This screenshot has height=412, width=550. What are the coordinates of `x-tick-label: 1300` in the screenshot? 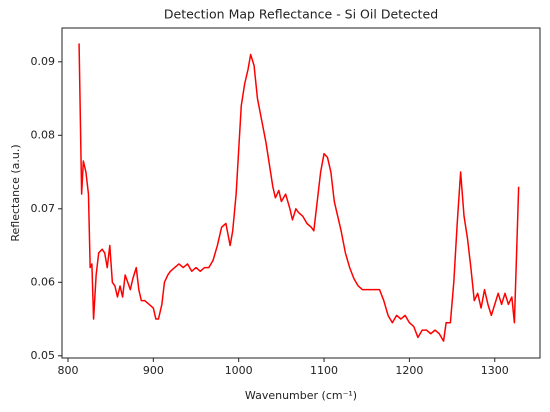 It's located at (495, 370).